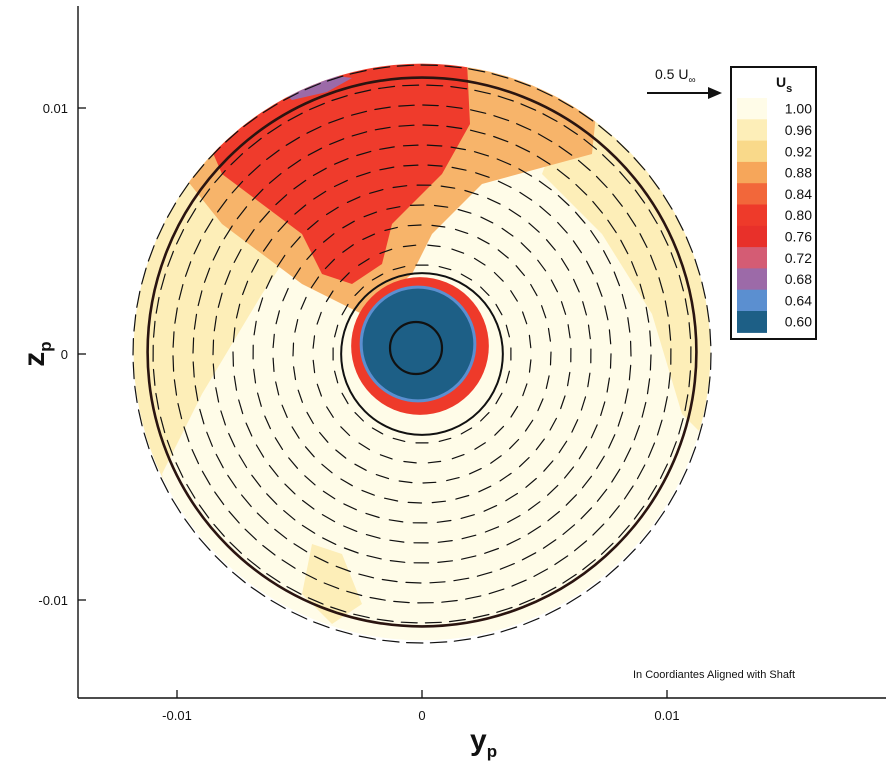 This screenshot has width=886, height=766. Describe the element at coordinates (53, 600) in the screenshot. I see `y-tick-label: -0.01` at that location.